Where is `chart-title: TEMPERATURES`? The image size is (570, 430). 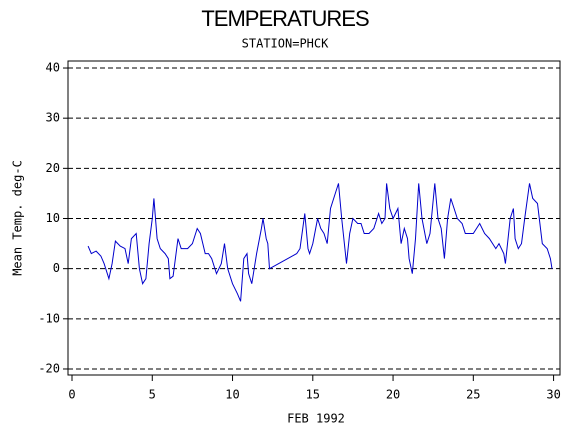
chart-title: TEMPERATURES is located at coordinates (285, 18).